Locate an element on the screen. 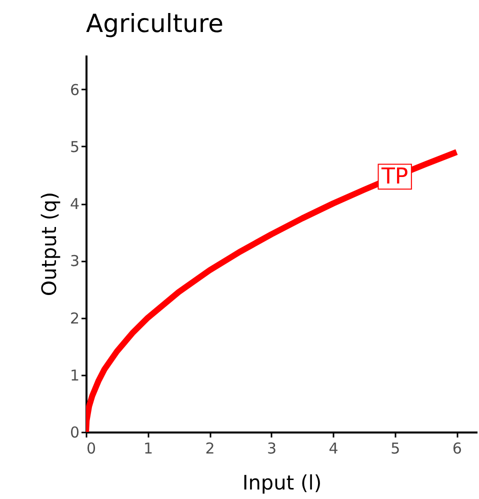 The width and height of the screenshot is (479, 499). x-axis-title: Input (l) is located at coordinates (282, 482).